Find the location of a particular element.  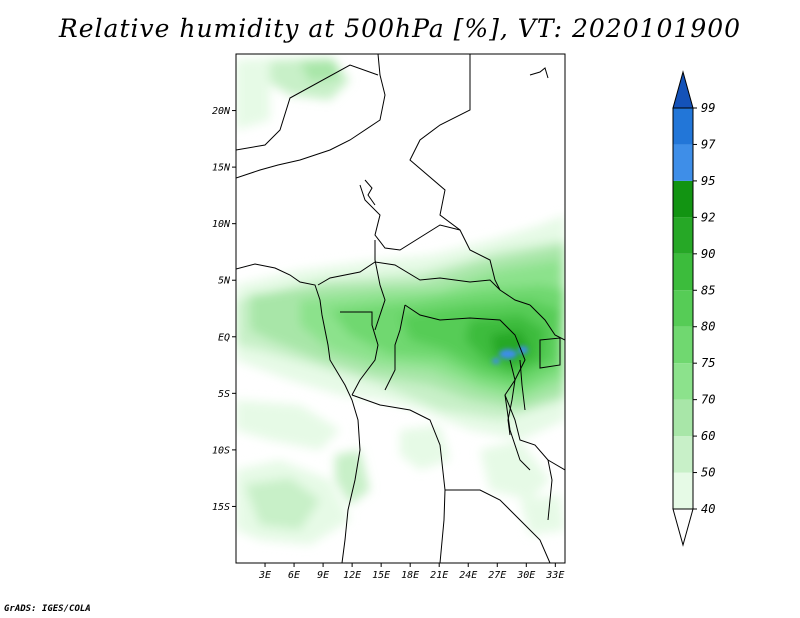

lon-tick-label: 6E is located at coordinates (294, 575).